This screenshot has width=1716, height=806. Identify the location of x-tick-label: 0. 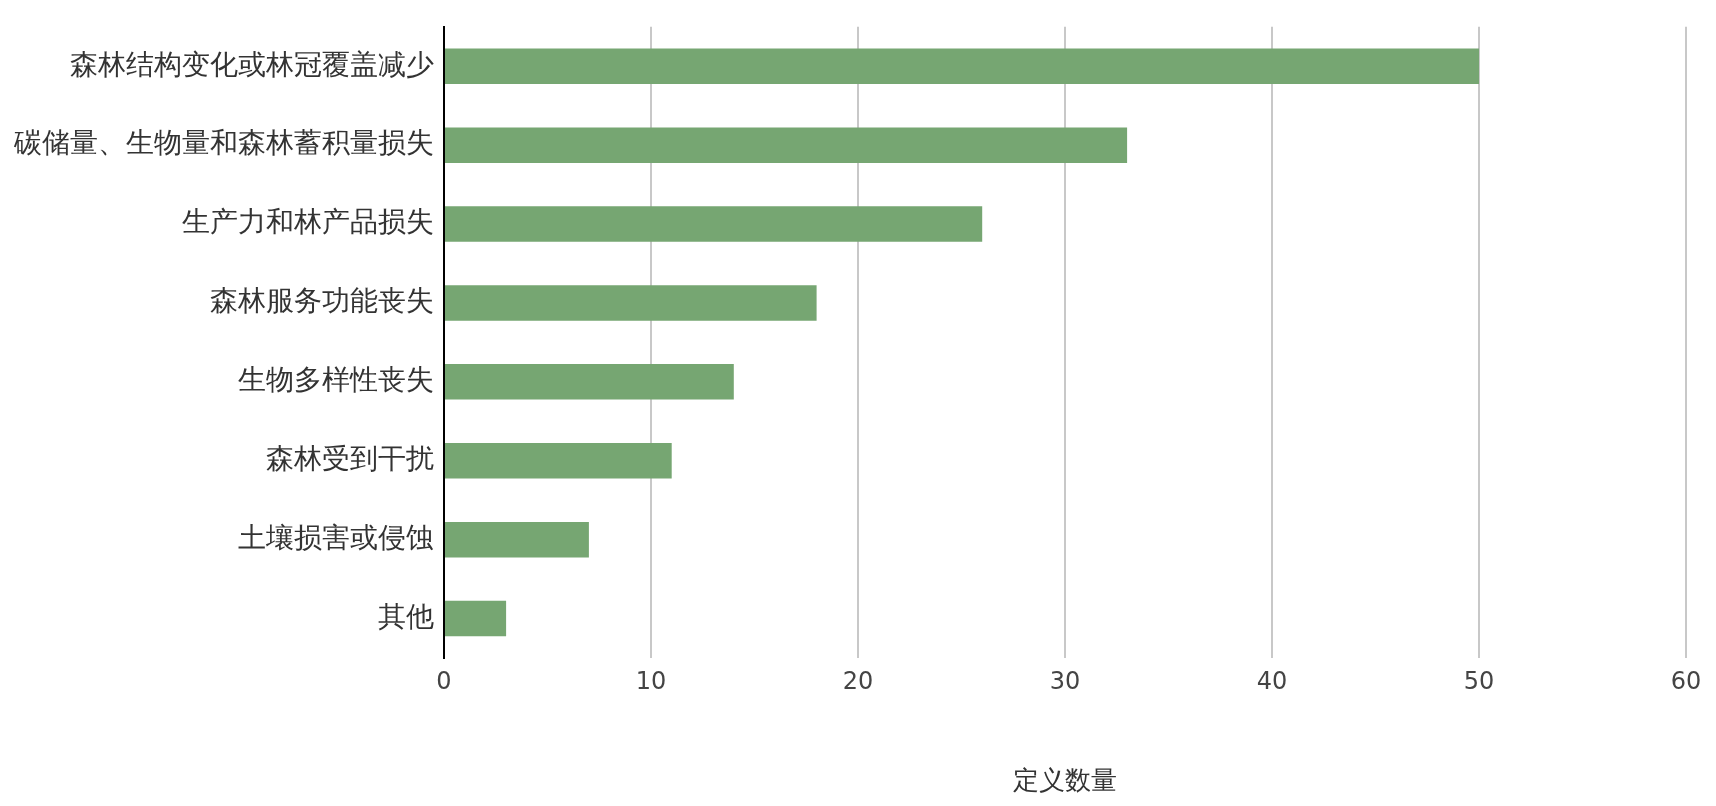
(444, 680).